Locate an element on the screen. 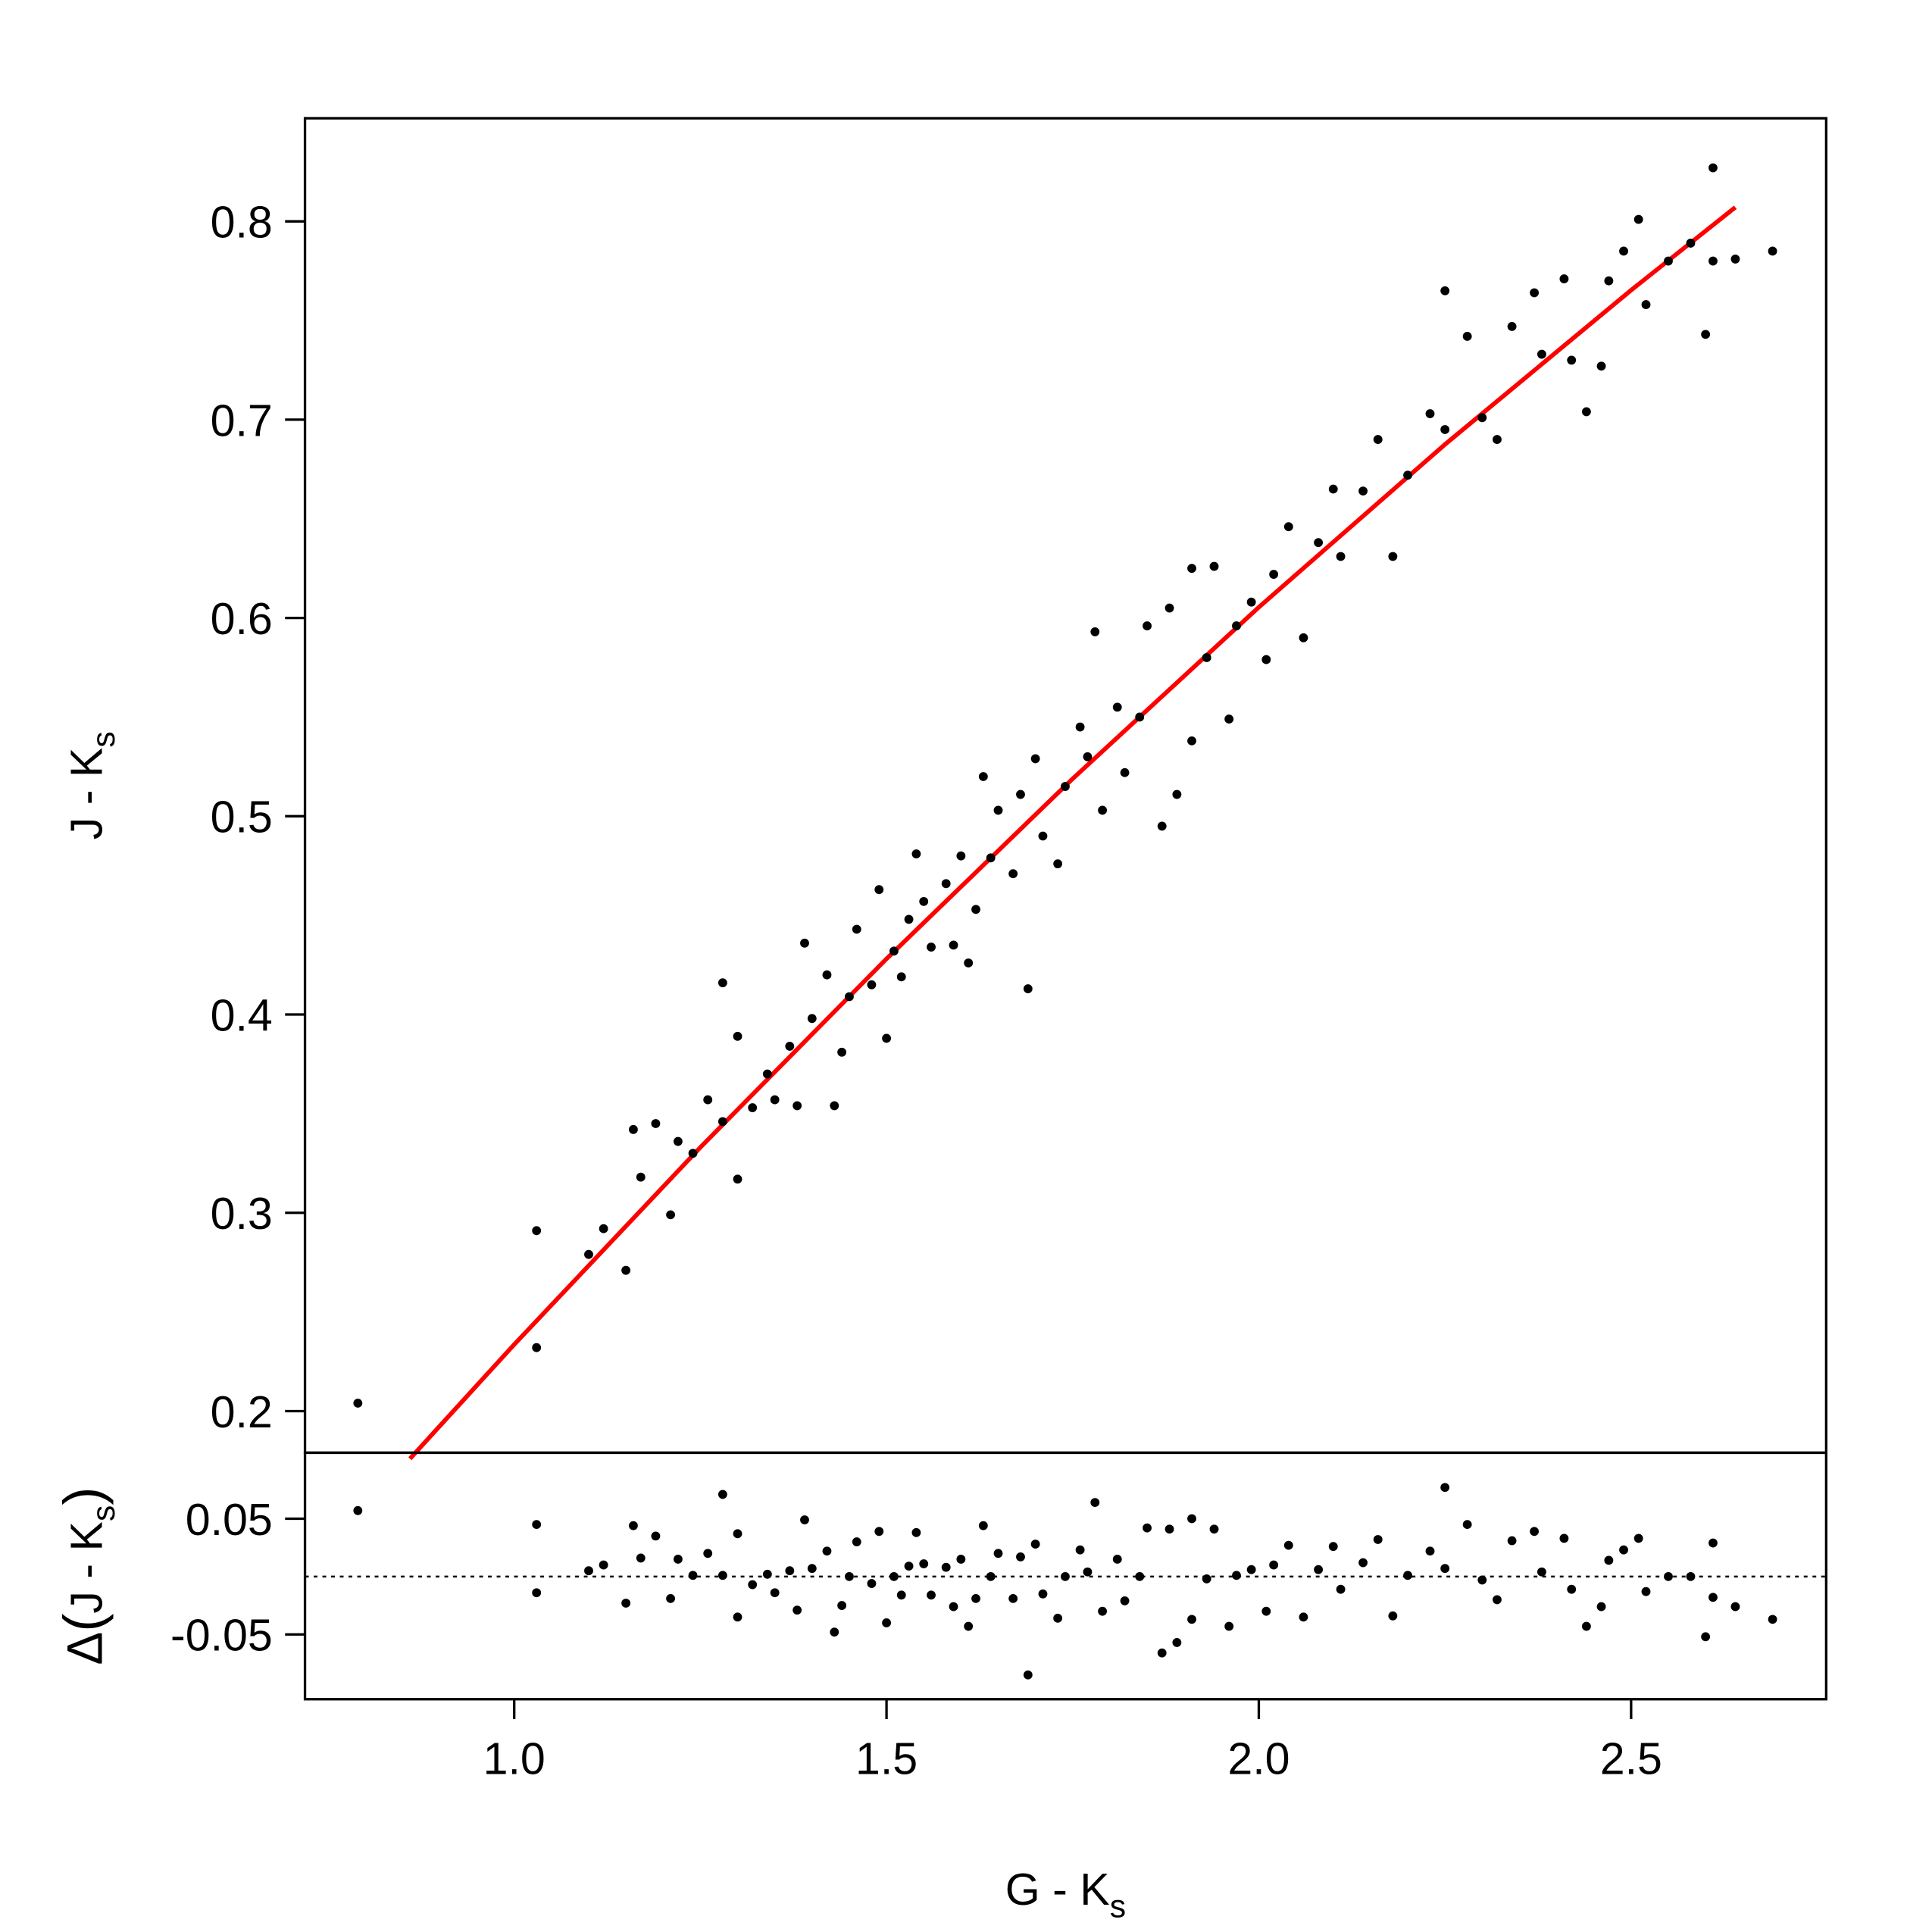 The height and width of the screenshot is (1932, 1932). y-tick-label: 0.5 is located at coordinates (242, 817).